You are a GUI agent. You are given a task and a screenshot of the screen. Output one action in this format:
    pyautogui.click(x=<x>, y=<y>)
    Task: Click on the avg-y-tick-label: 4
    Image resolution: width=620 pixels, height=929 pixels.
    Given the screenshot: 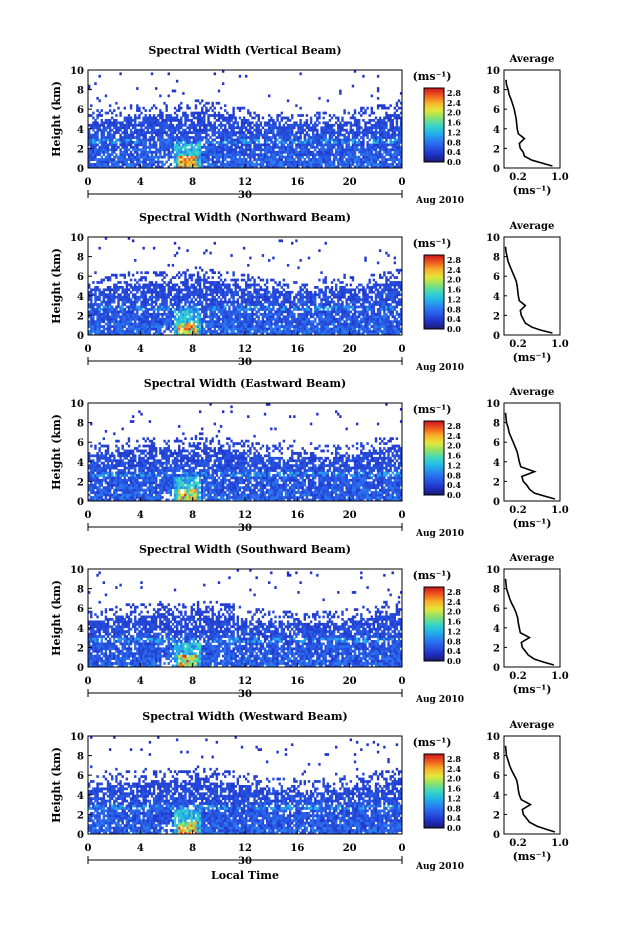 What is the action you would take?
    pyautogui.click(x=496, y=130)
    